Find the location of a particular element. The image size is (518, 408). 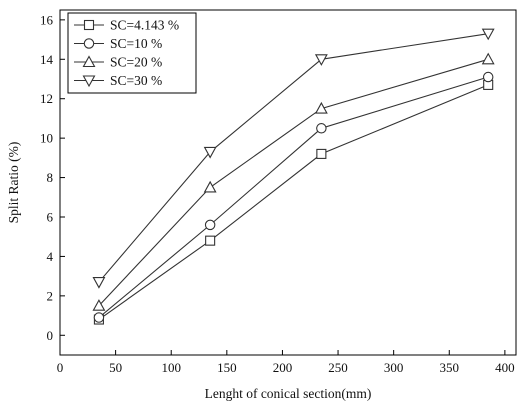

legend-entry: SC=10 % is located at coordinates (118, 43).